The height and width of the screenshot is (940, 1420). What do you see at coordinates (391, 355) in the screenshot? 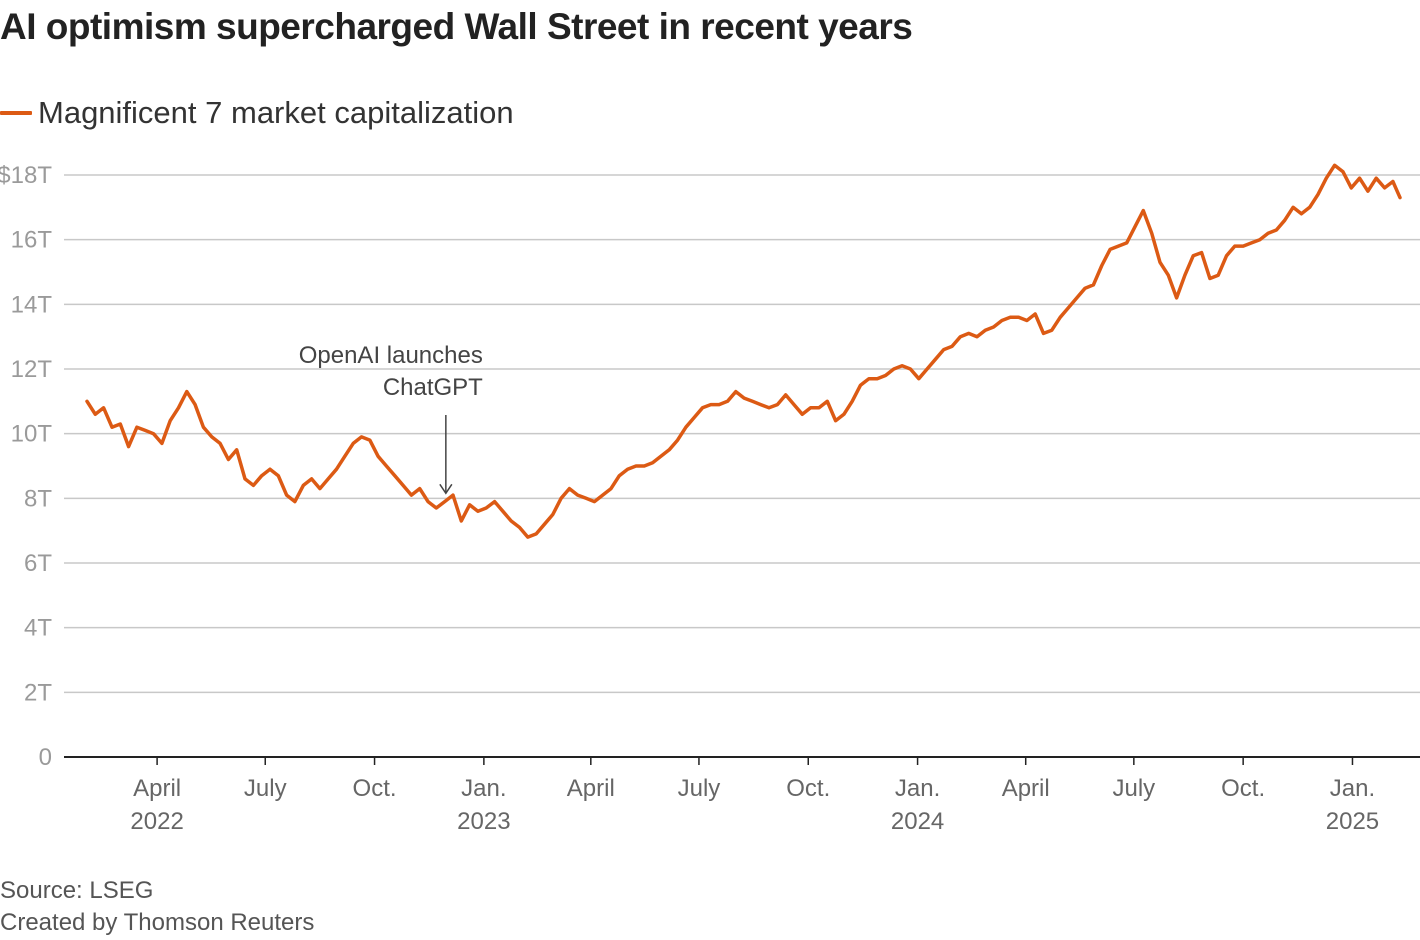
I see `annotation-text: OpenAI launches` at bounding box center [391, 355].